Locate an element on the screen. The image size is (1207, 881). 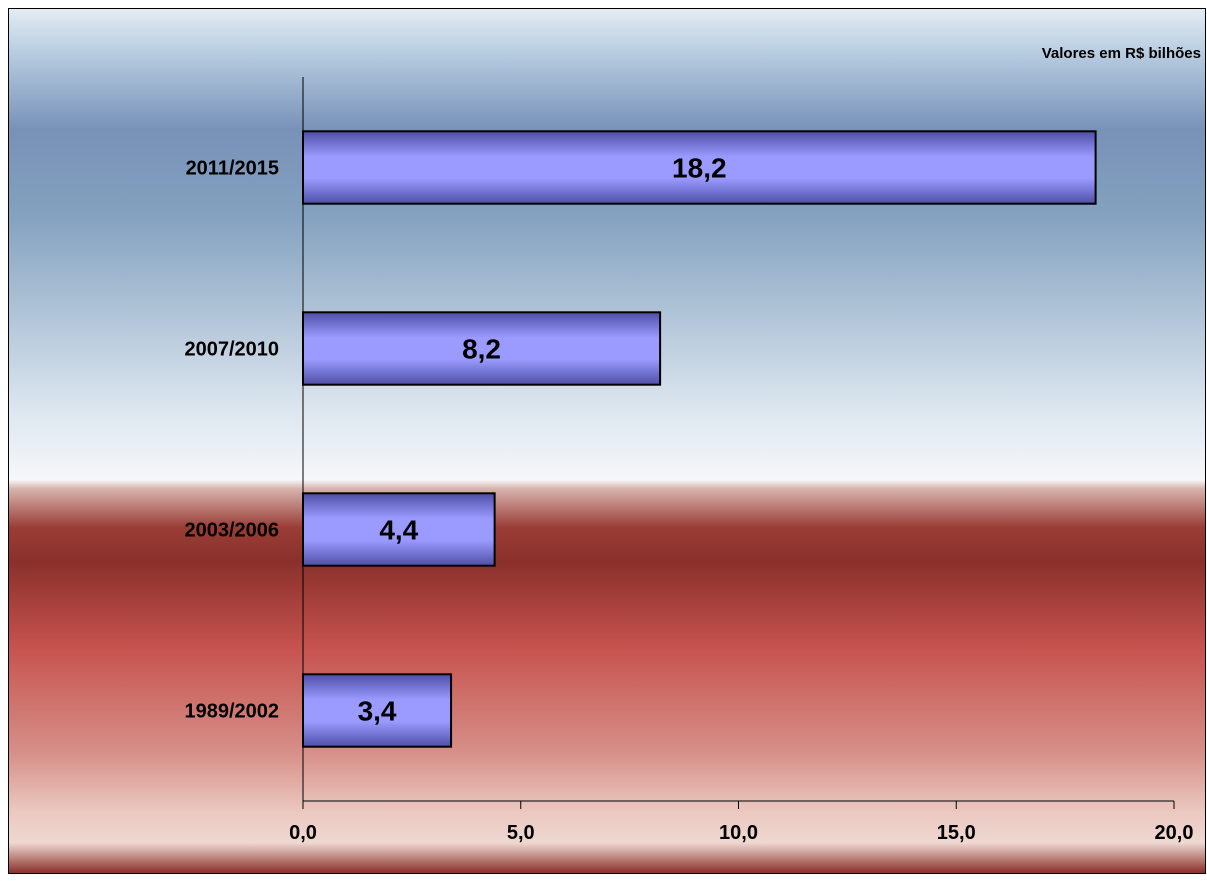
bar-2003-2006 is located at coordinates (399, 529).